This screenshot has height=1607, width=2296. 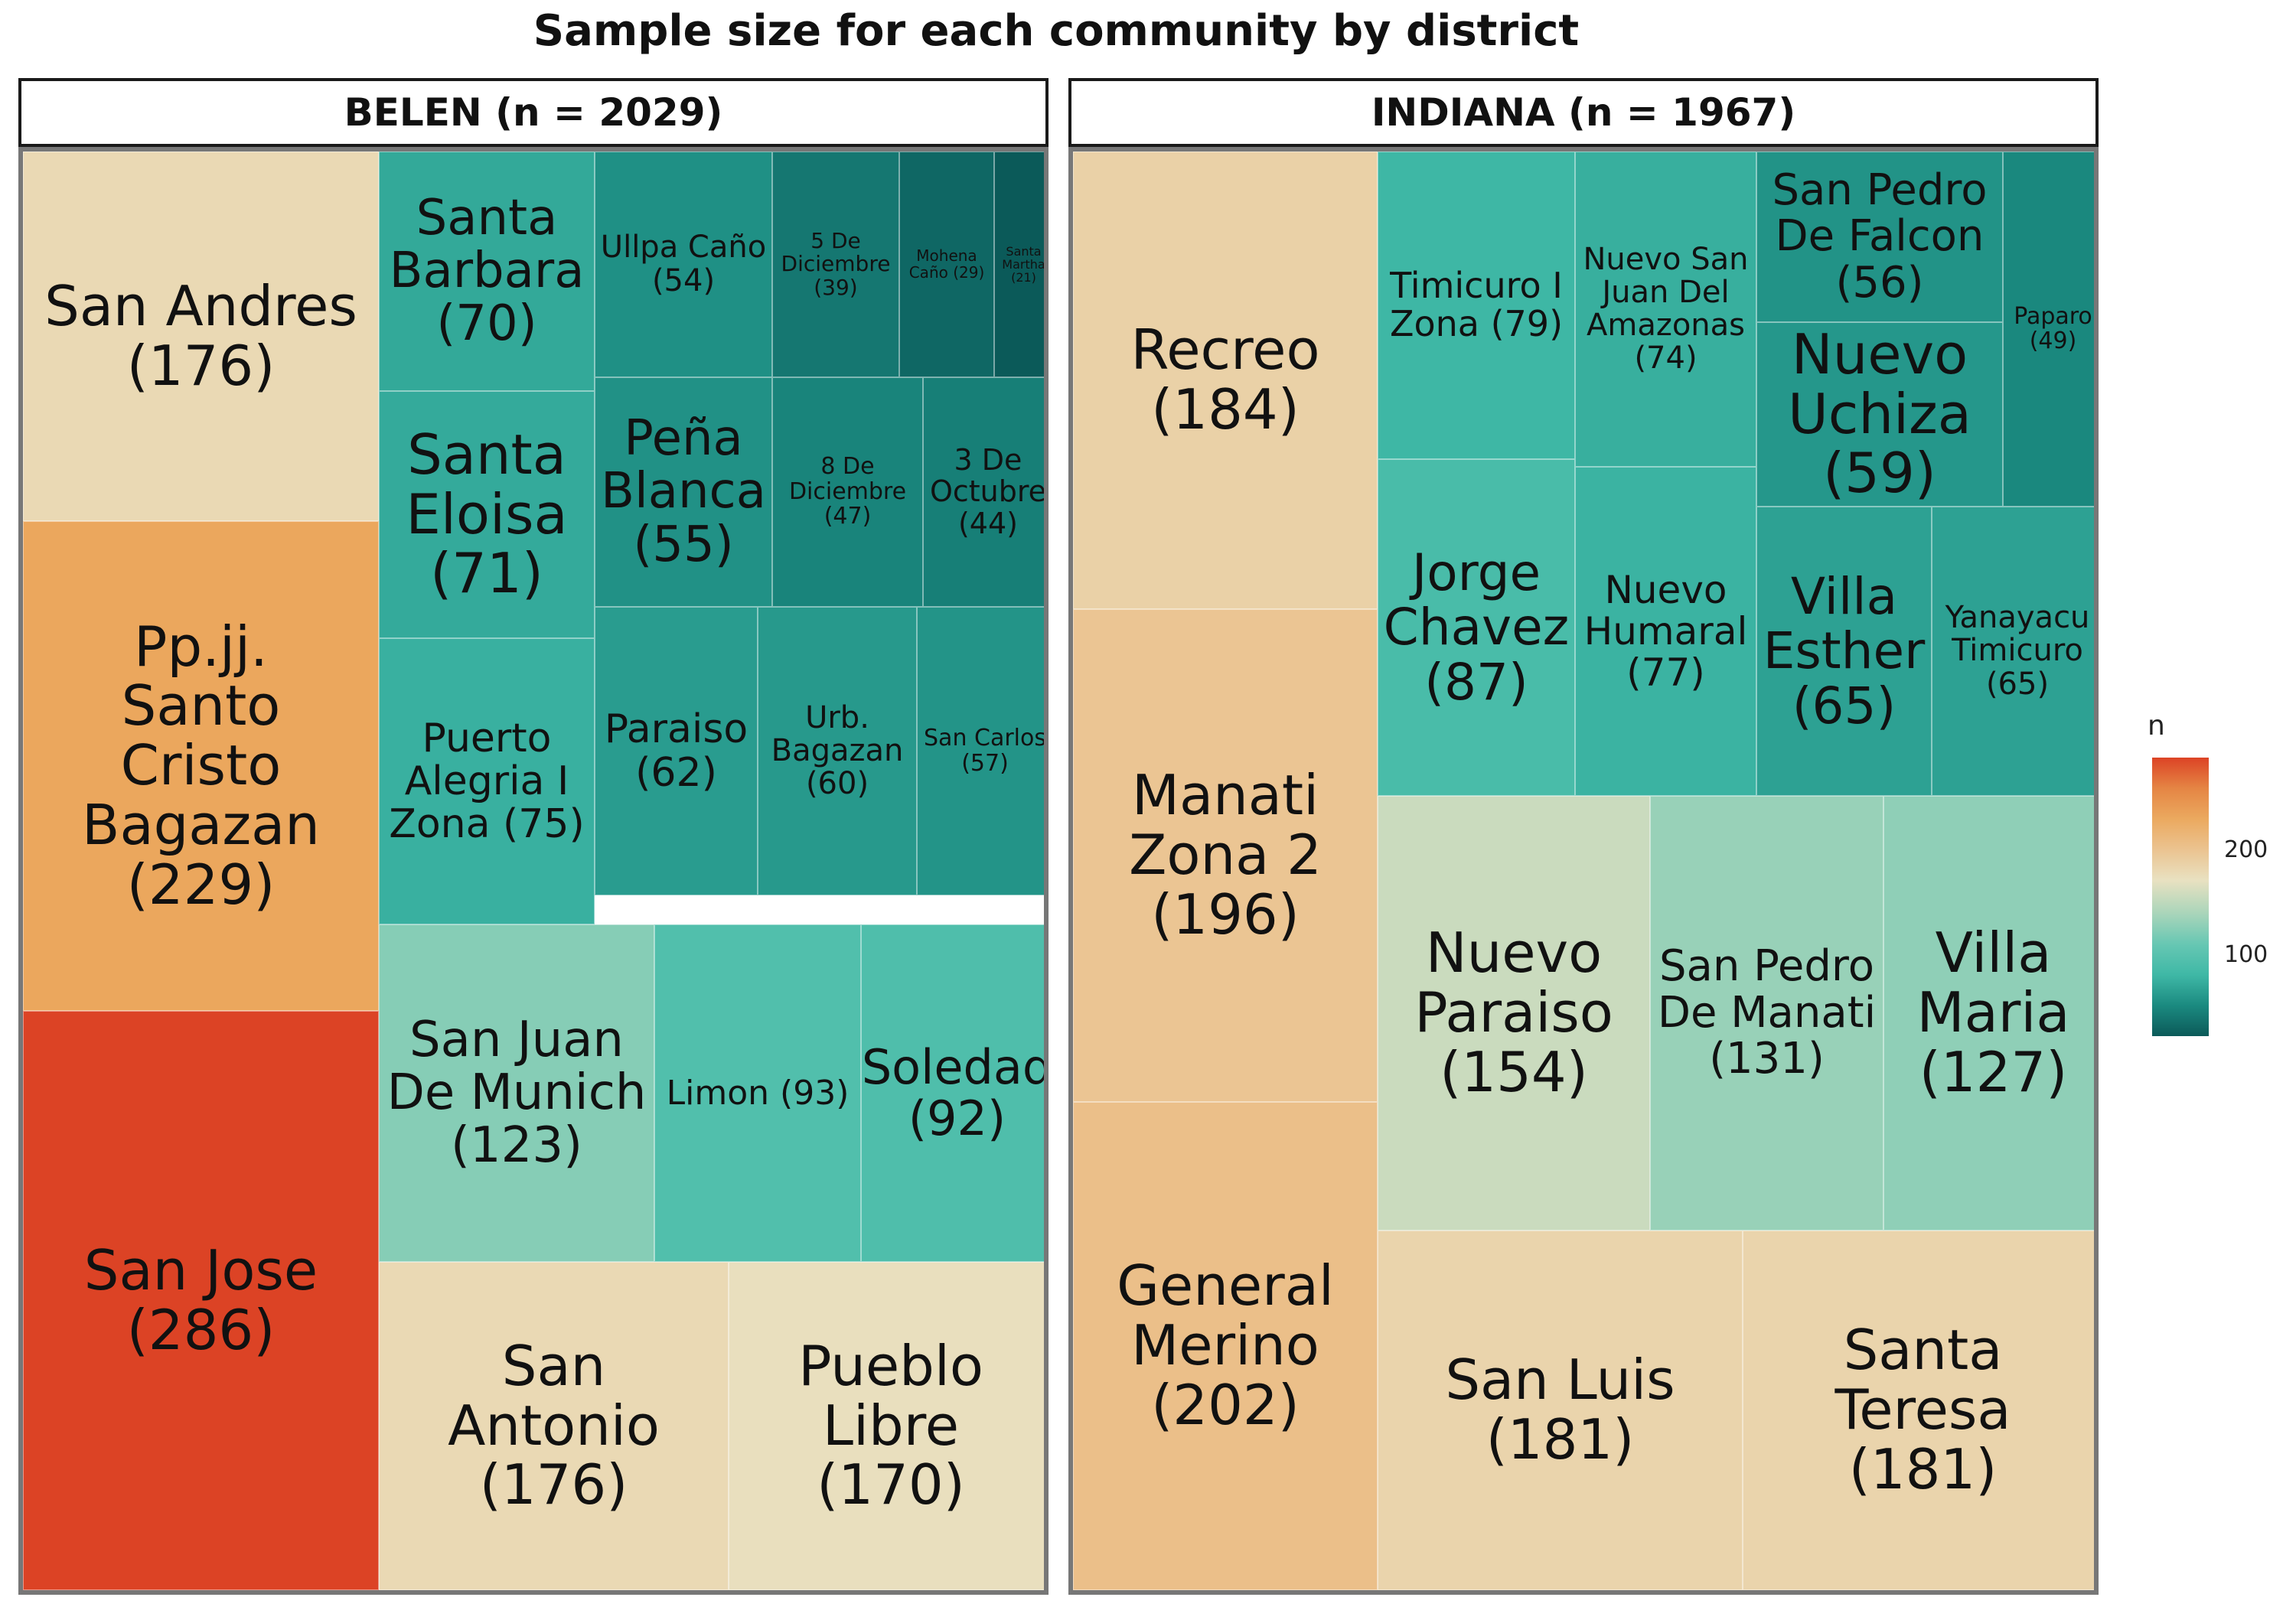 I want to click on treemap-tile-label: Mohena Caño (29), so click(x=946, y=264).